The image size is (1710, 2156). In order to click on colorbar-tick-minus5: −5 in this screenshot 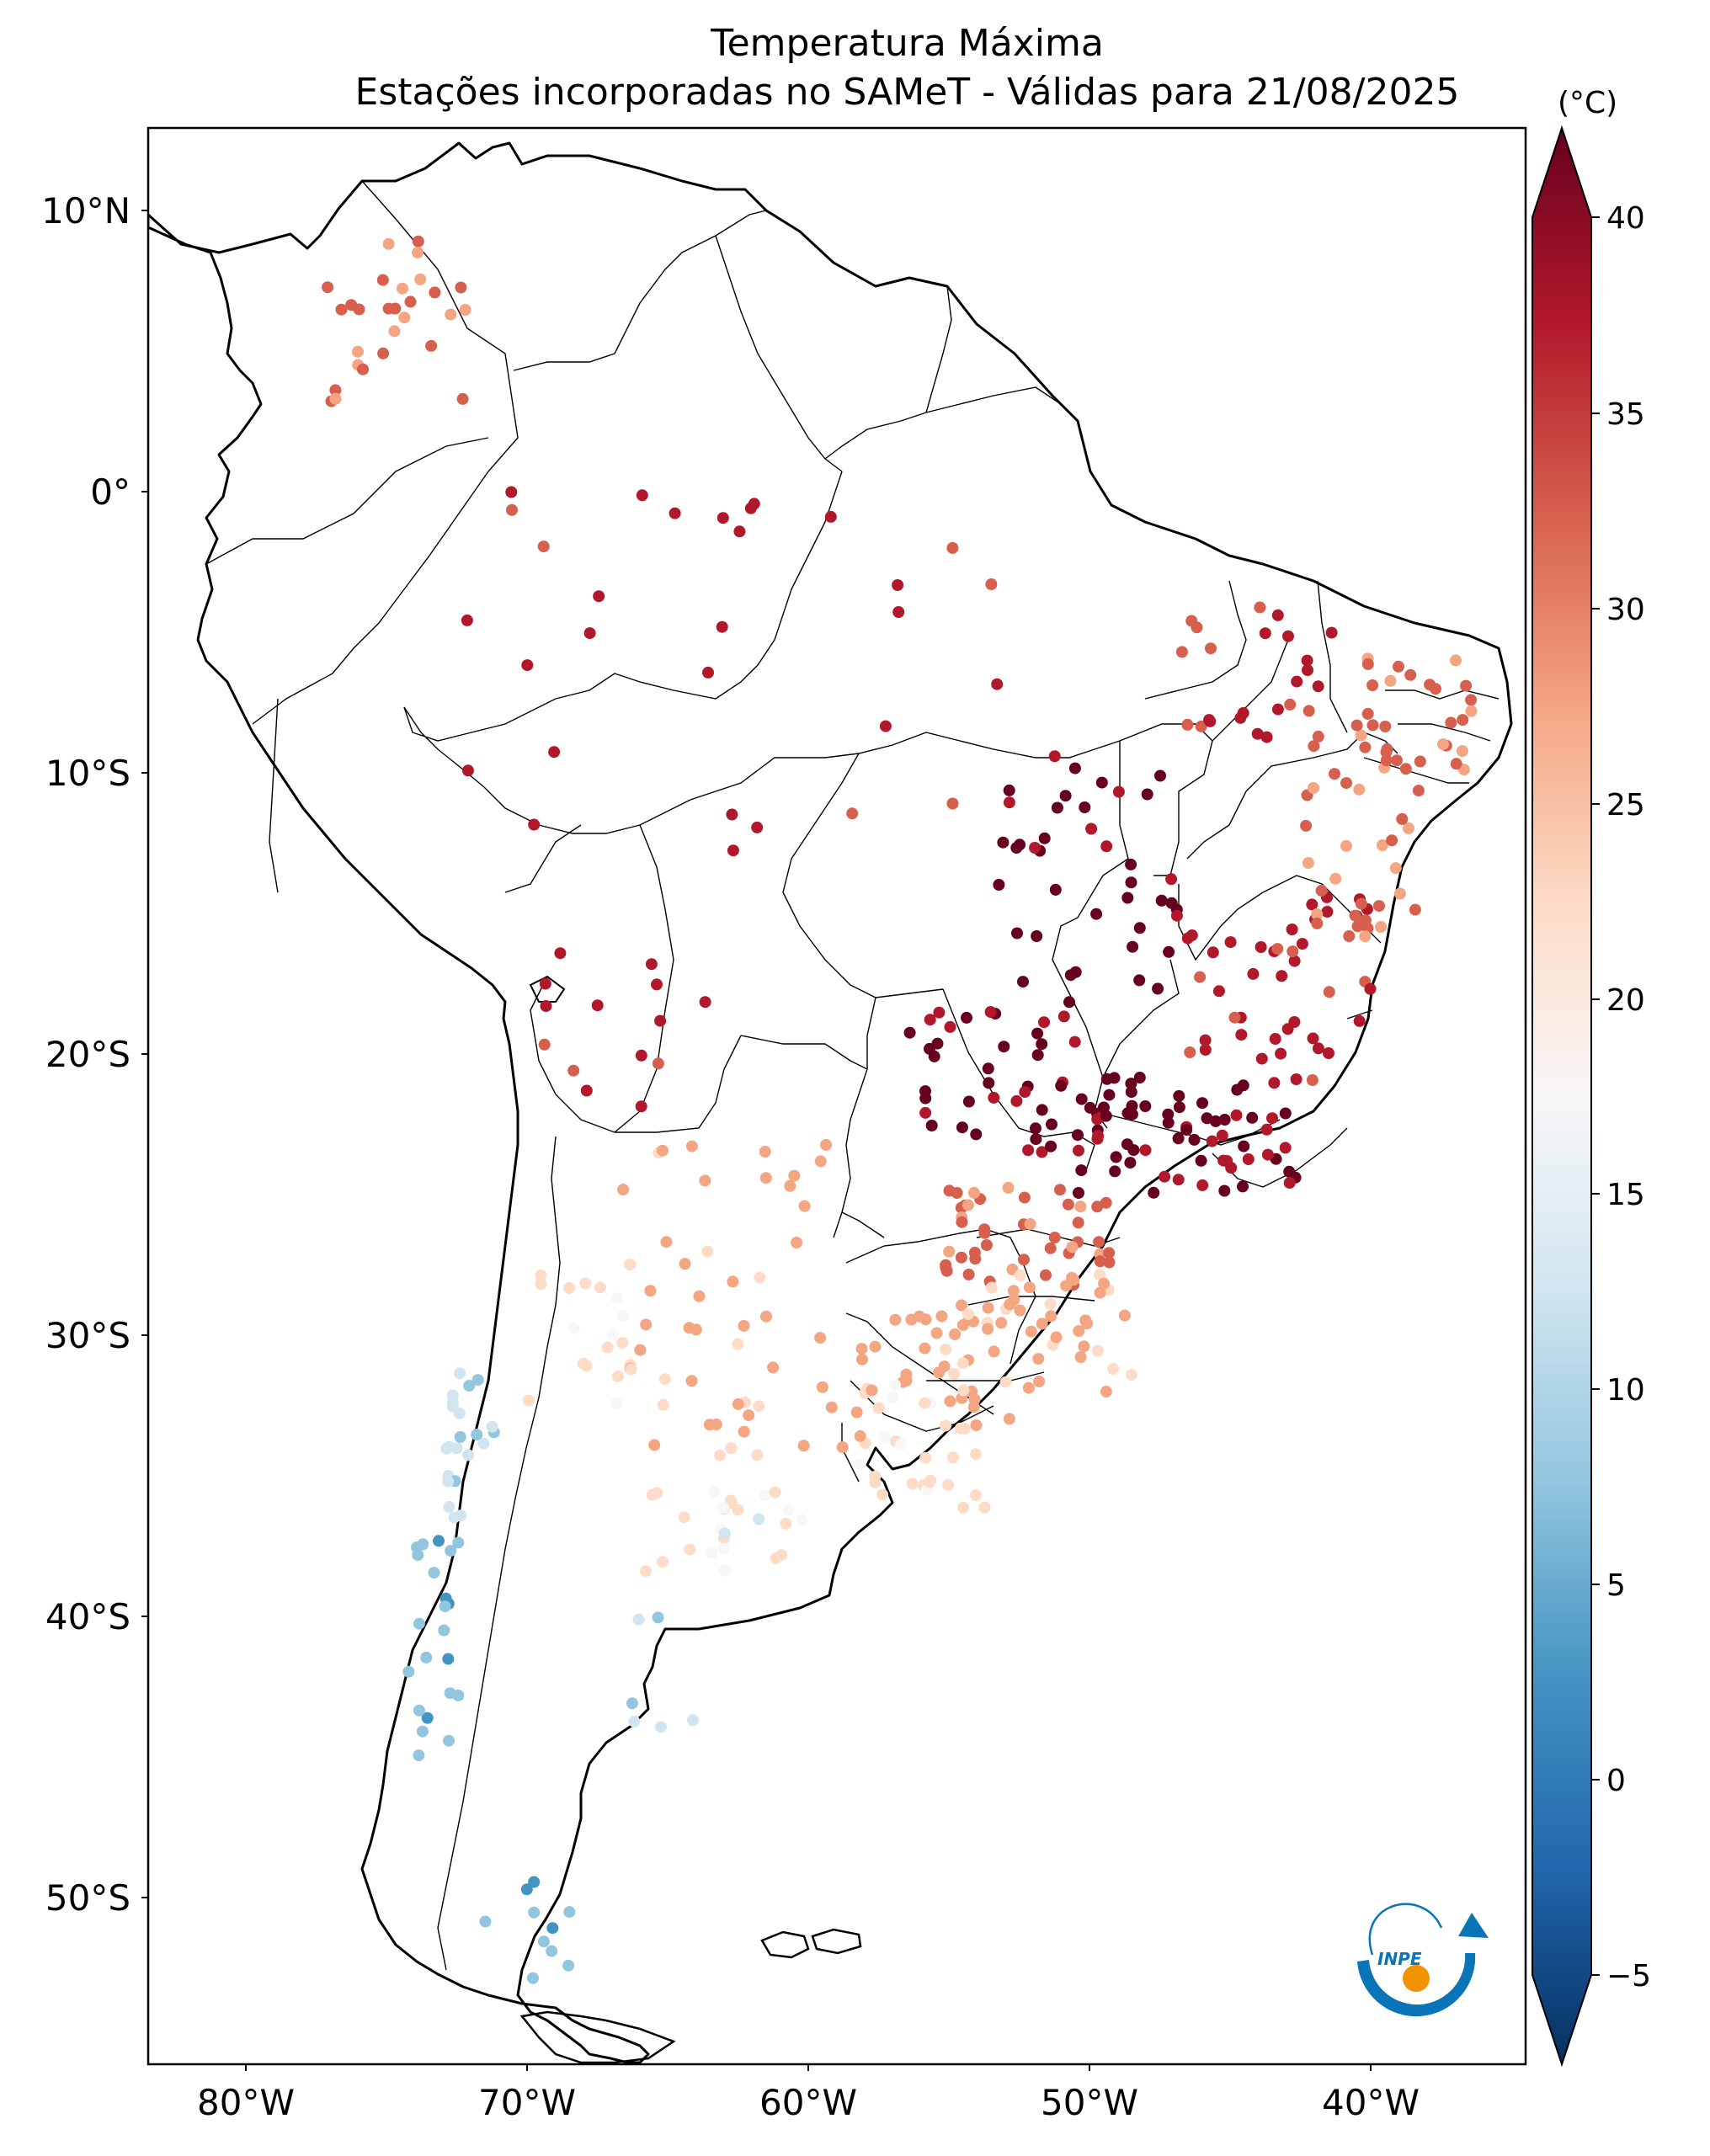, I will do `click(1628, 1976)`.